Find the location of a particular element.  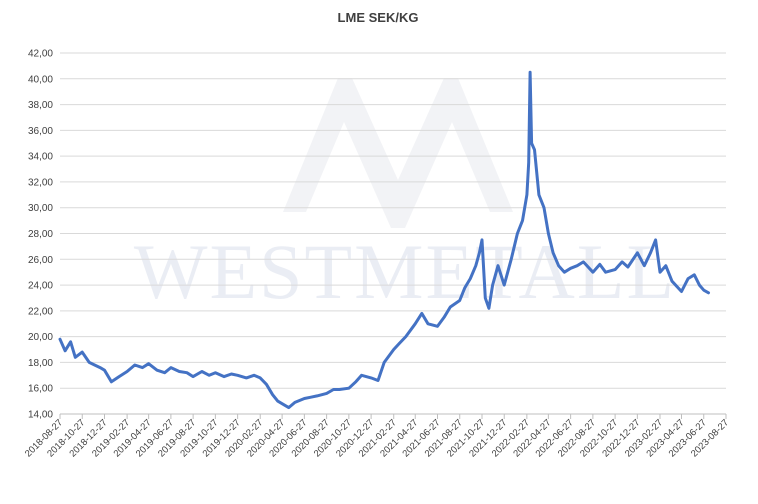

y-tick-label: 32,00 is located at coordinates (40, 182).